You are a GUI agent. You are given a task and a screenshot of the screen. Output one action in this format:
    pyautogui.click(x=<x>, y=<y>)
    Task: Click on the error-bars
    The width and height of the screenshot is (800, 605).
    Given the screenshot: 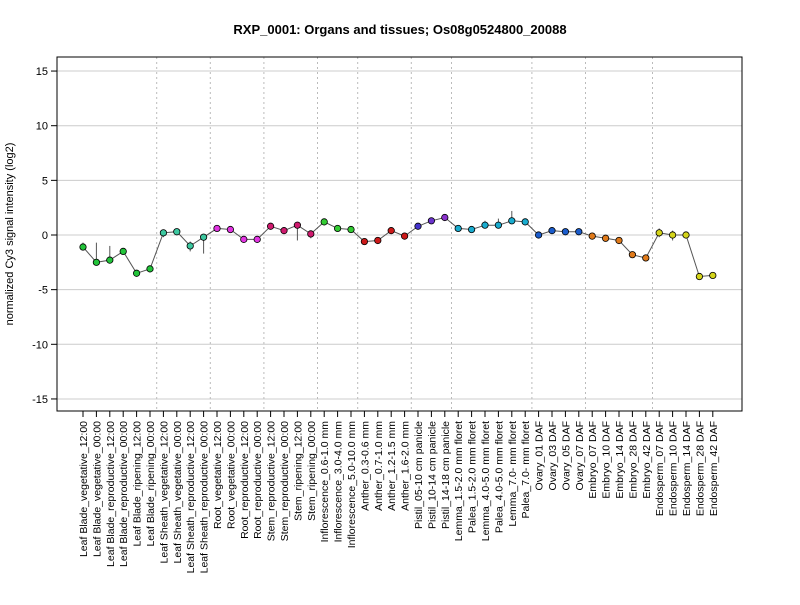 What is the action you would take?
    pyautogui.click(x=398, y=245)
    